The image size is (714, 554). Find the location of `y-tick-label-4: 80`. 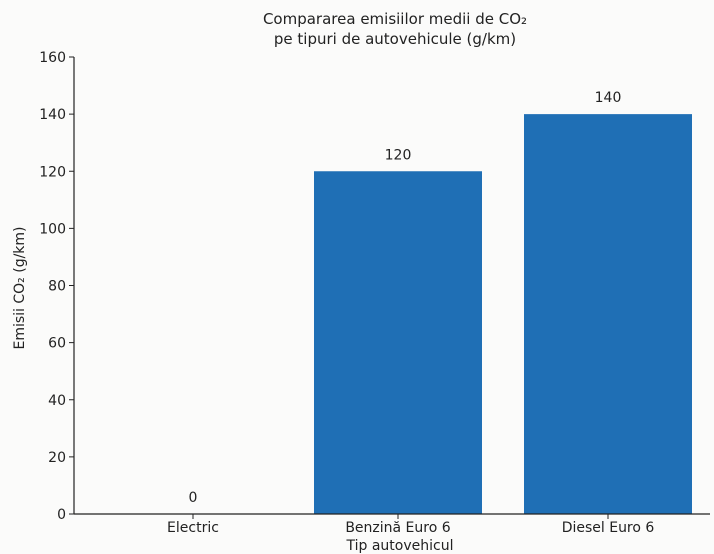

y-tick-label-4: 80 is located at coordinates (57, 287).